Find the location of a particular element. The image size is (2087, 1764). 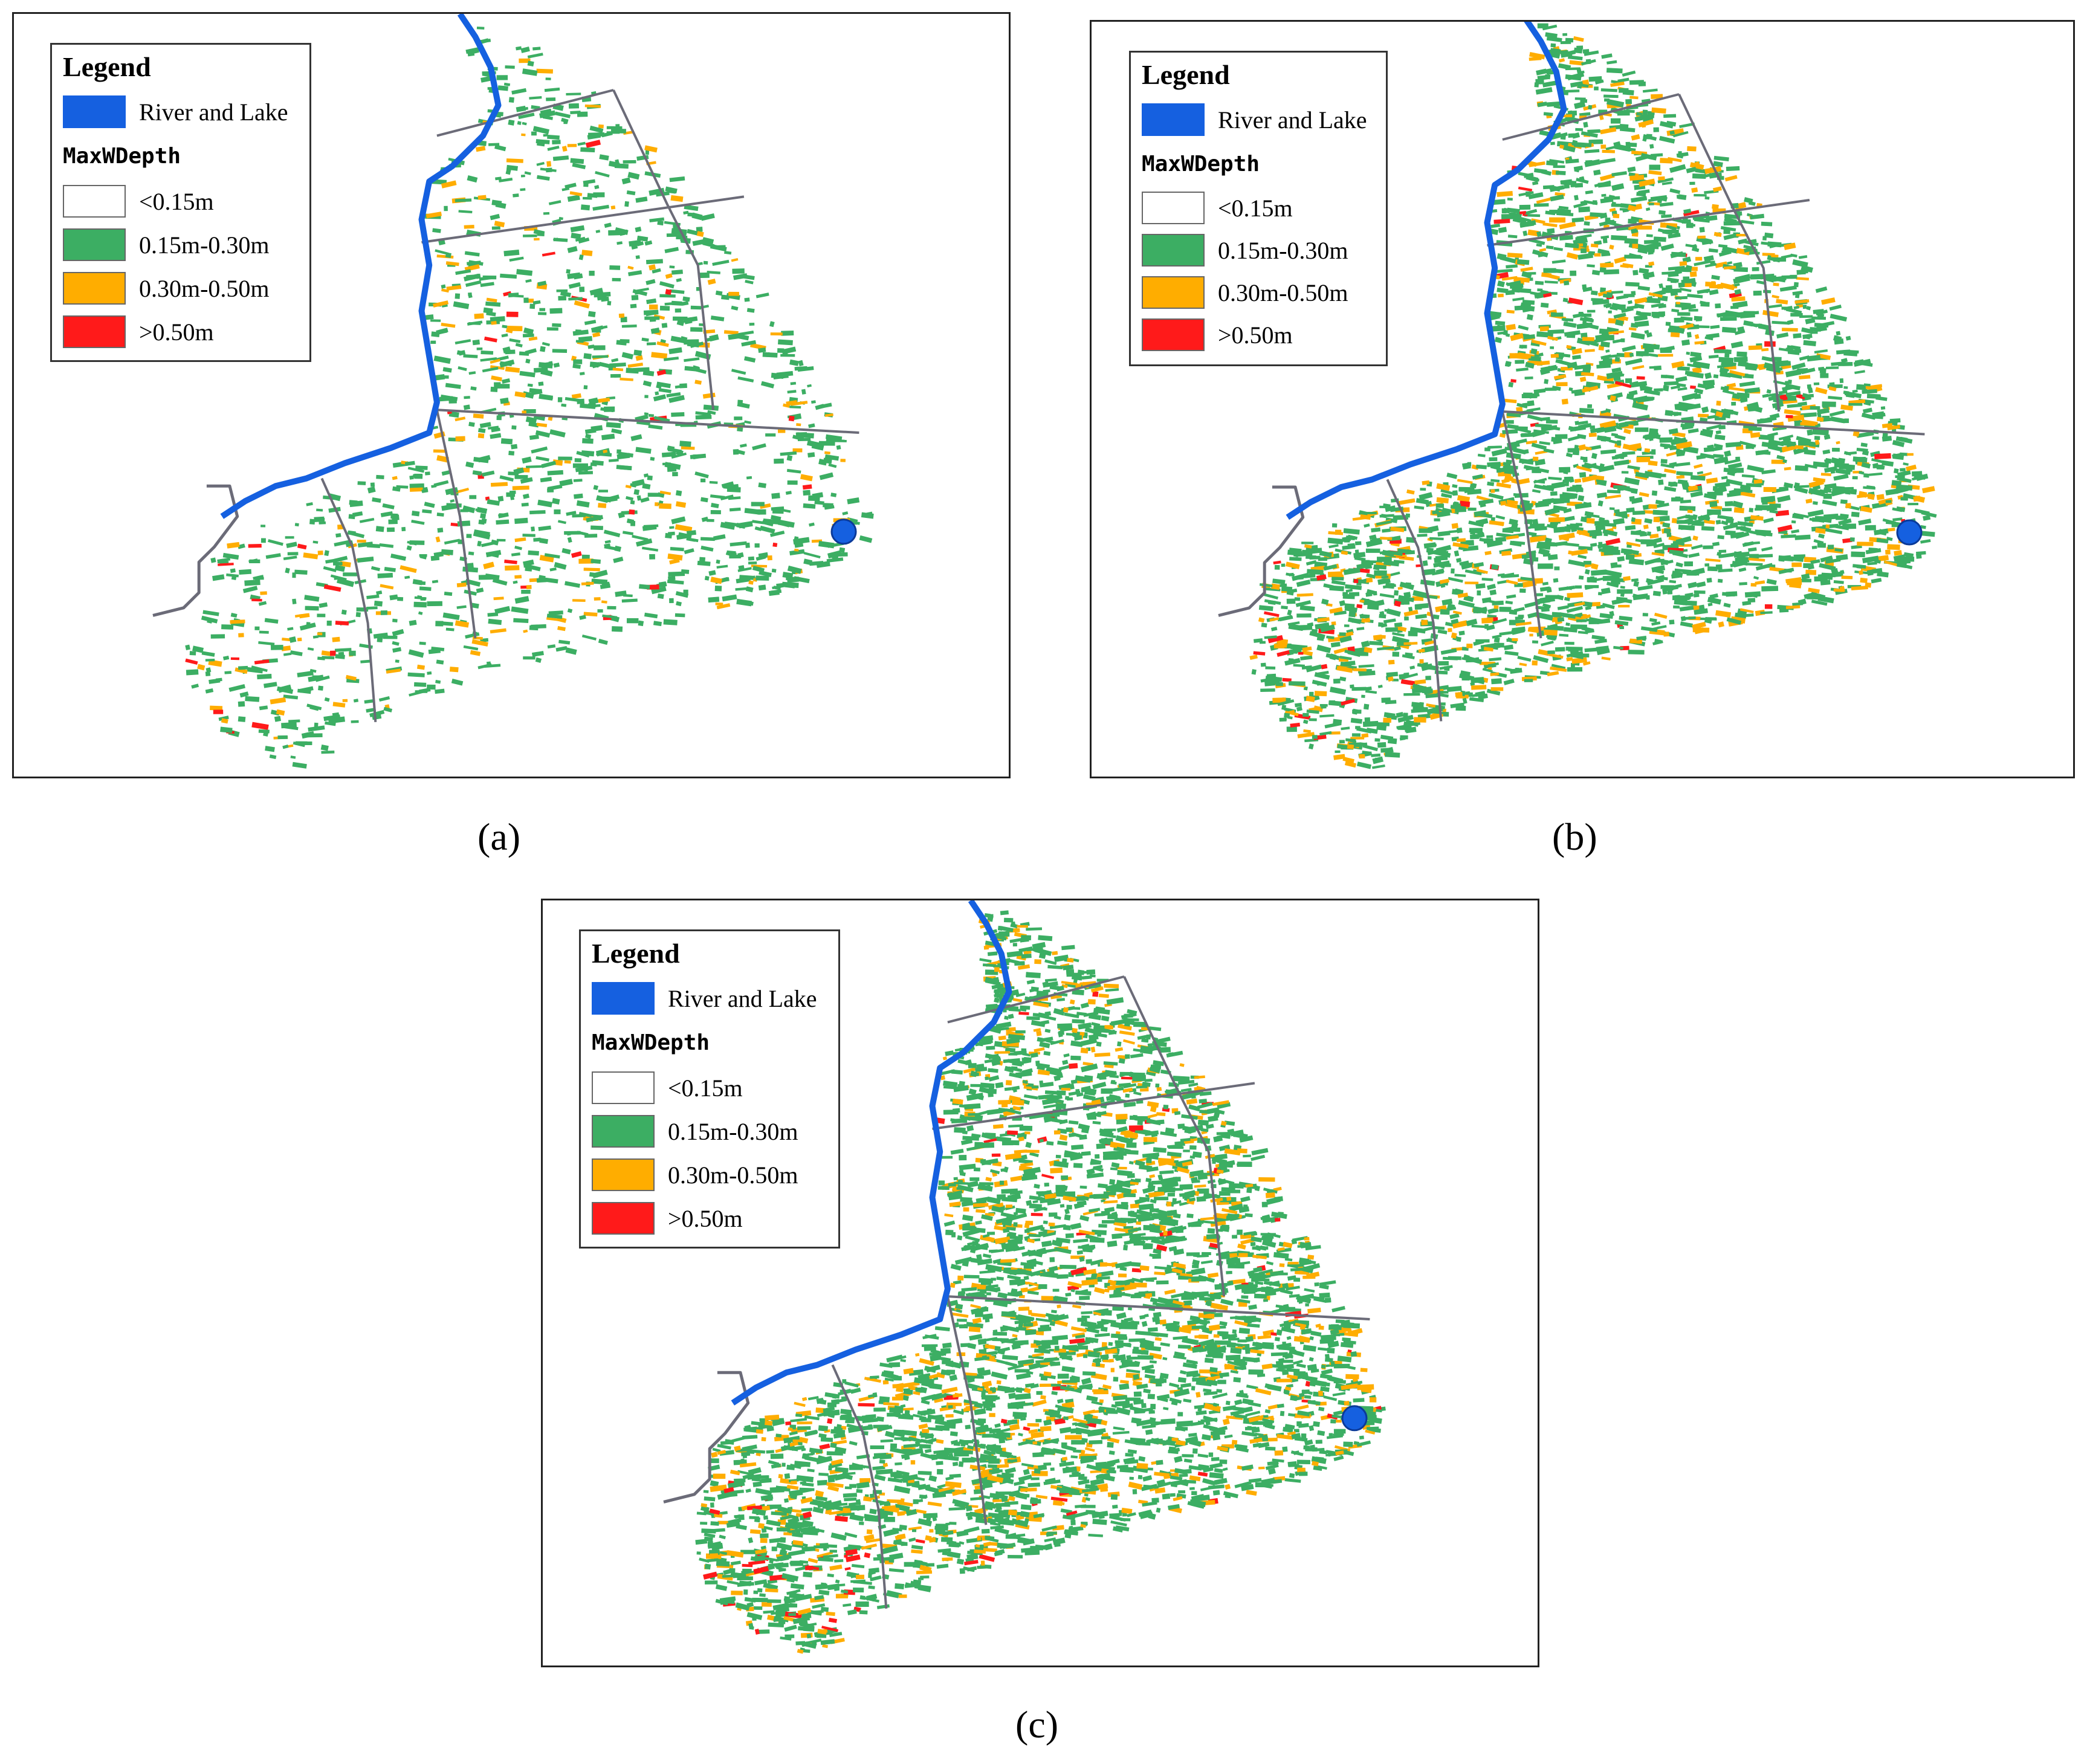

caption-a: (a) is located at coordinates (499, 836).